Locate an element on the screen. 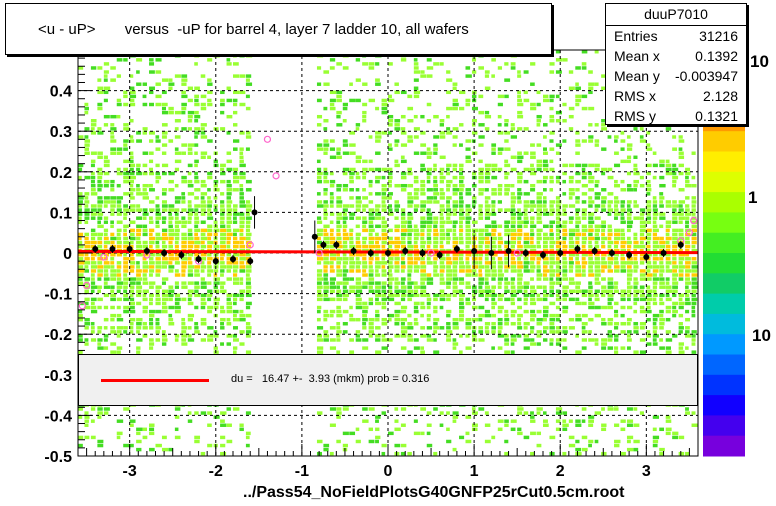 This screenshot has width=776, height=506. stats-value: 2.128 is located at coordinates (720, 96).